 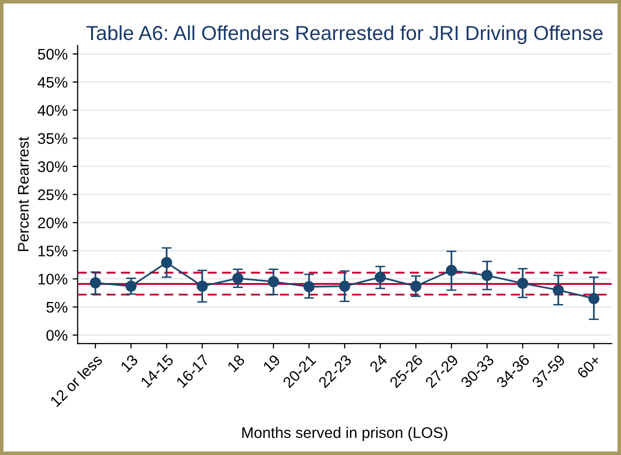 I want to click on y-tick-label: 35%, so click(x=53, y=138).